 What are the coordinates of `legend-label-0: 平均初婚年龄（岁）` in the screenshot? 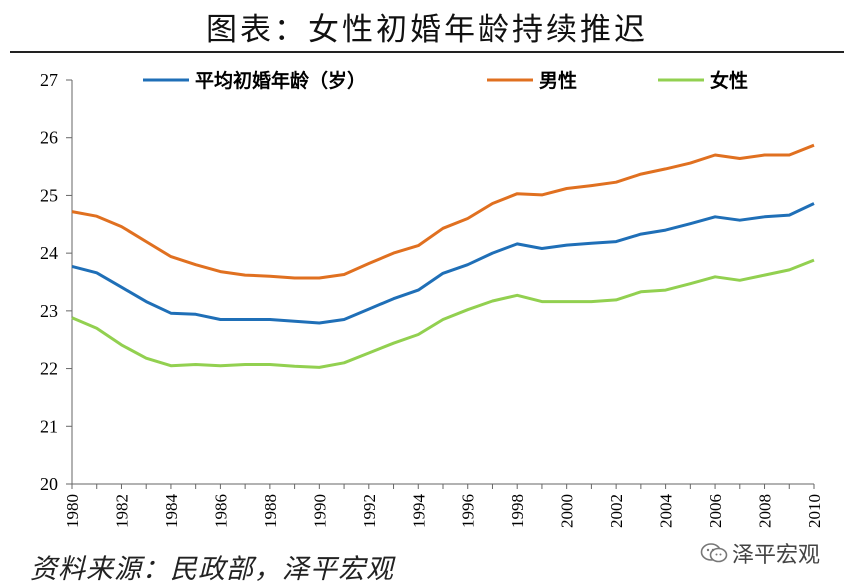 It's located at (280, 80).